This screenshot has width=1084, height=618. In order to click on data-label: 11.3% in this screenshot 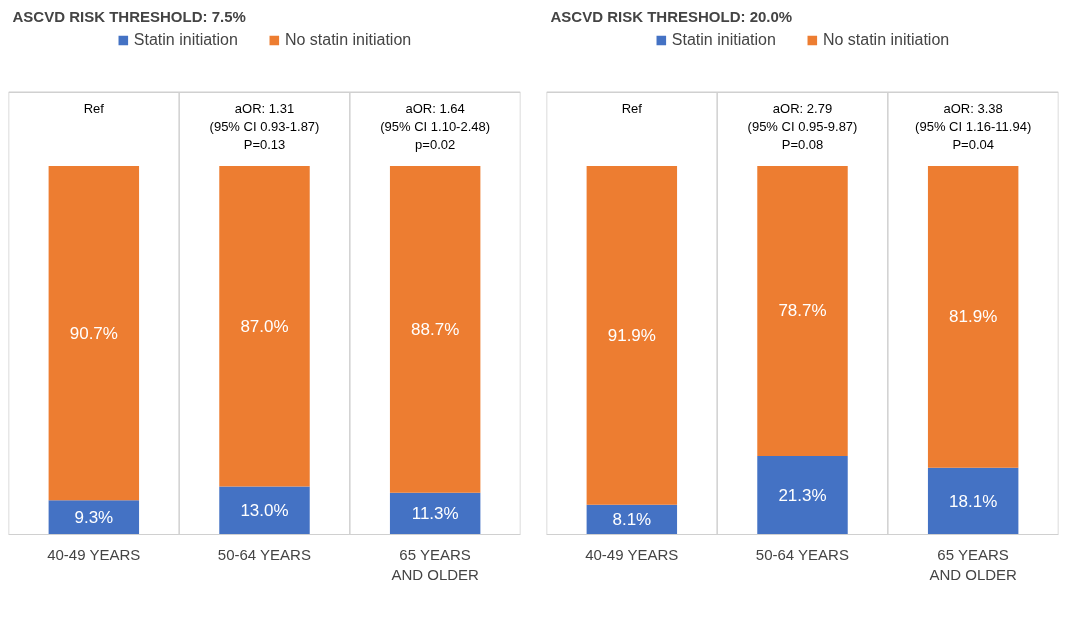, I will do `click(435, 514)`.